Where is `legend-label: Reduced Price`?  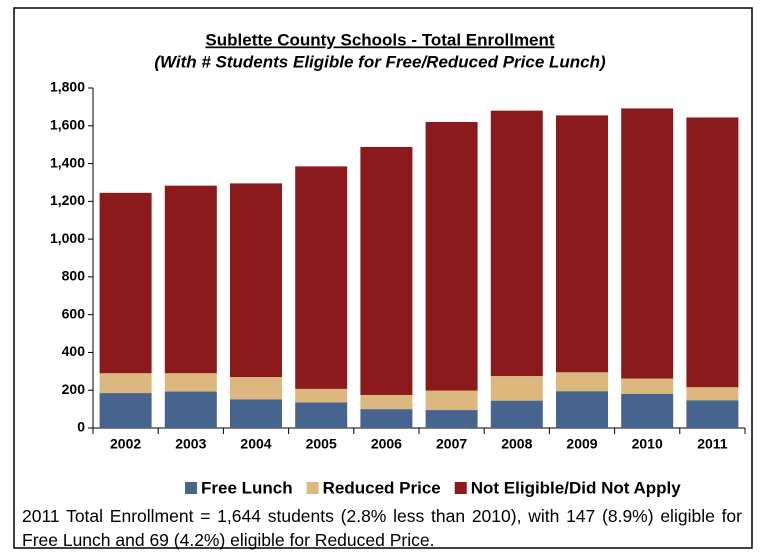
legend-label: Reduced Price is located at coordinates (382, 487).